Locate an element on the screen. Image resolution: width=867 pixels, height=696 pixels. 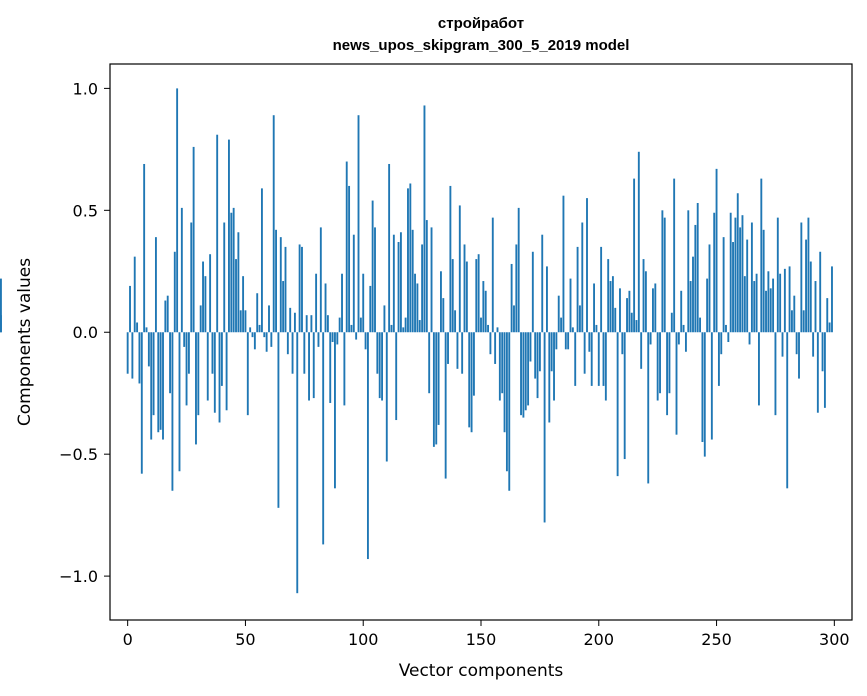
y-tick-label: −1.0 is located at coordinates (78, 576).